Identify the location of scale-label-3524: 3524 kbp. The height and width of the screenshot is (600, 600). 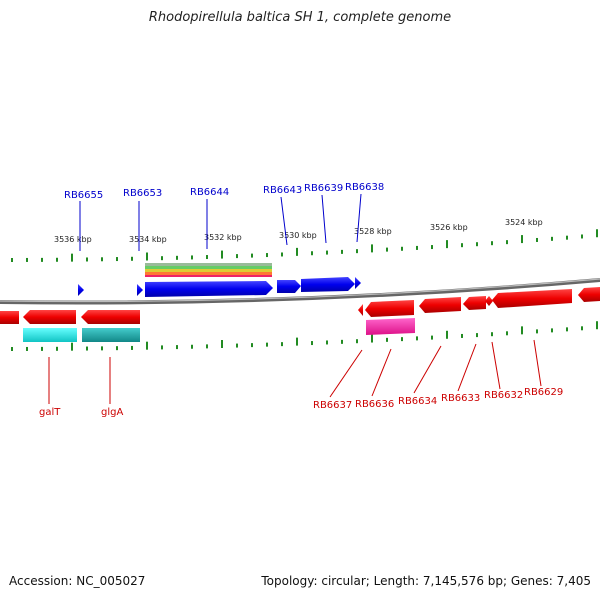
(524, 222).